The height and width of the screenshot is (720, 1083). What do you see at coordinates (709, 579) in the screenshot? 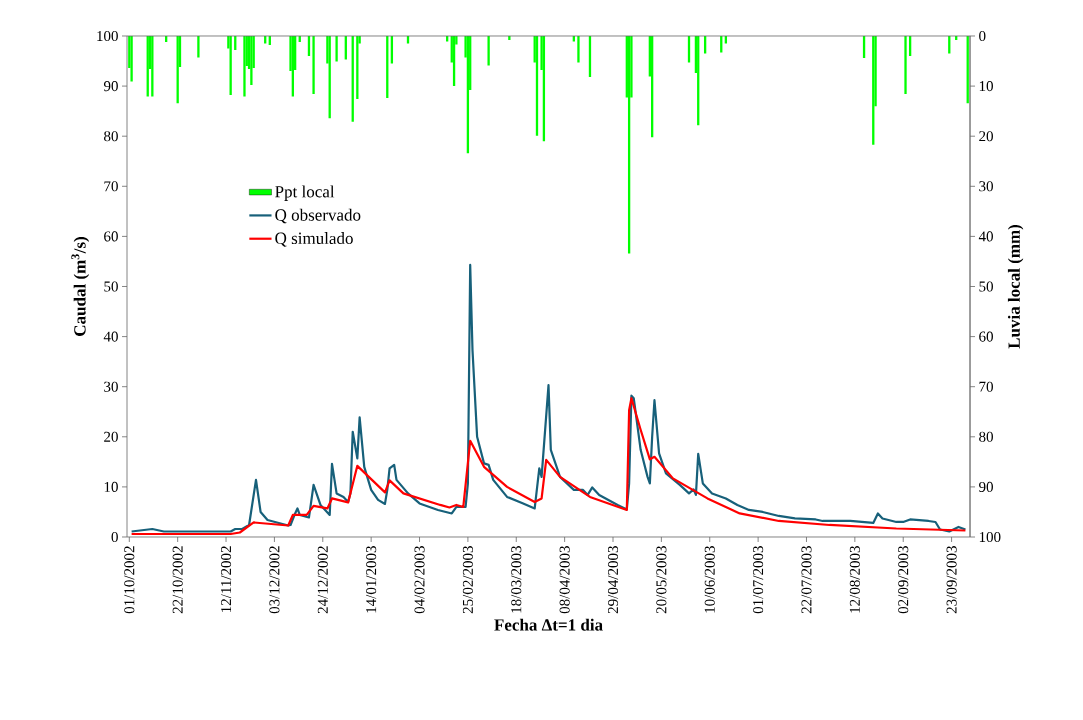
I see `x-tick-label: 10/06/2003` at bounding box center [709, 579].